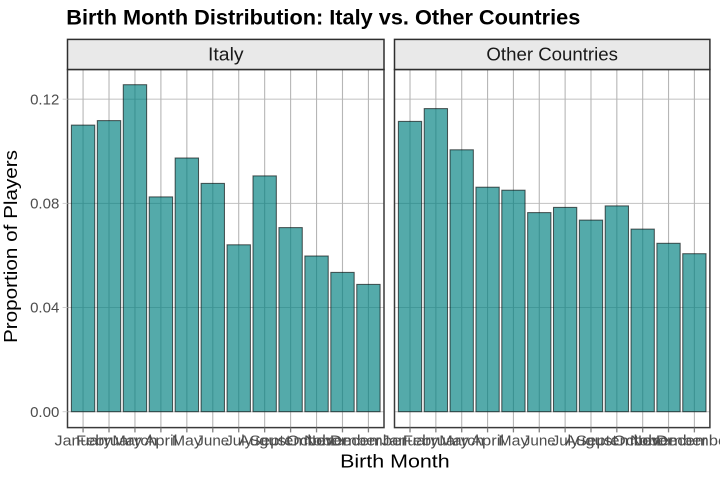  I want to click on svg-text: 0.00, so click(44, 412).